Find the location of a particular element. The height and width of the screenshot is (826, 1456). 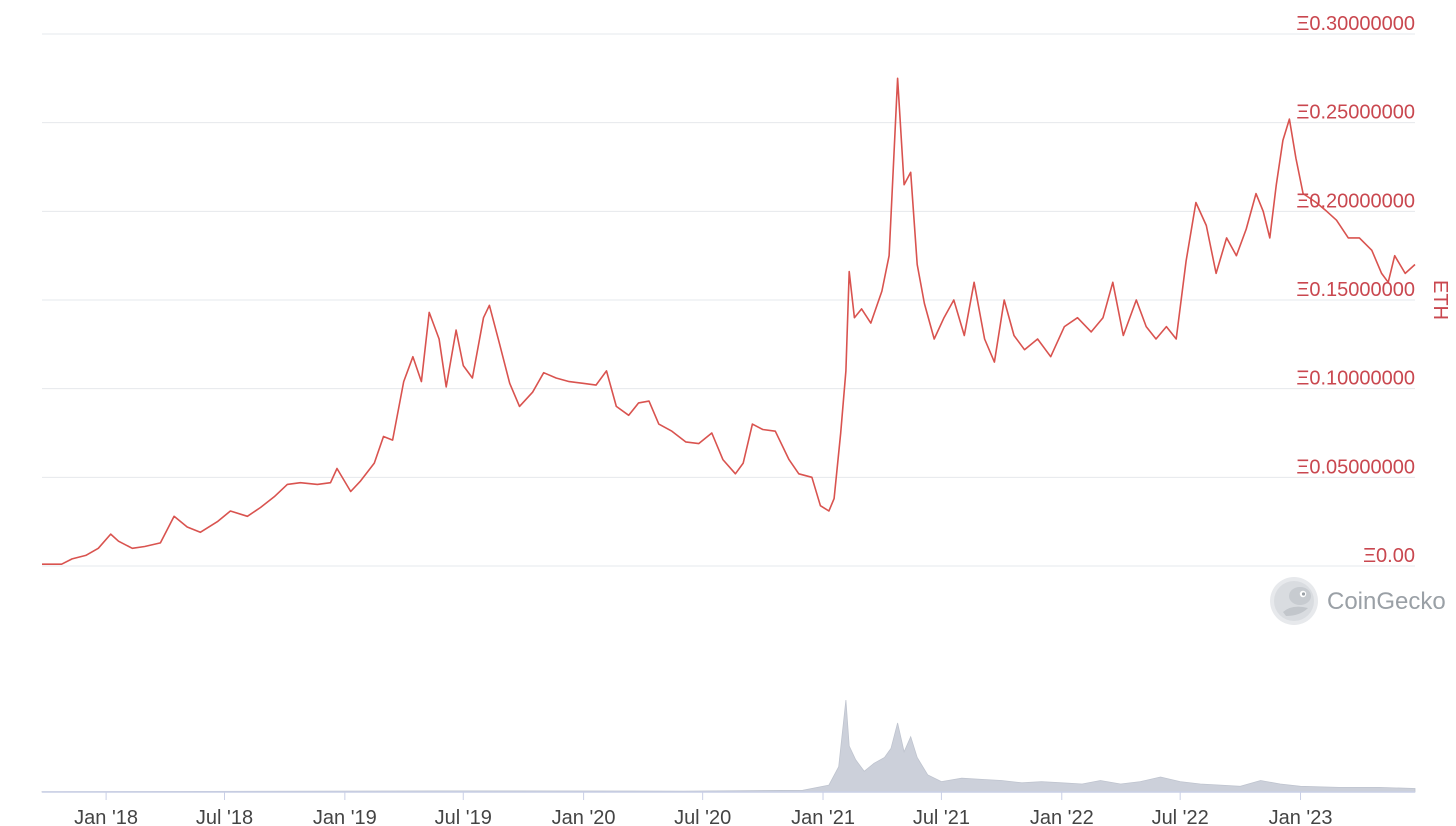

x-tick-label: Jan '23 is located at coordinates (1301, 816).